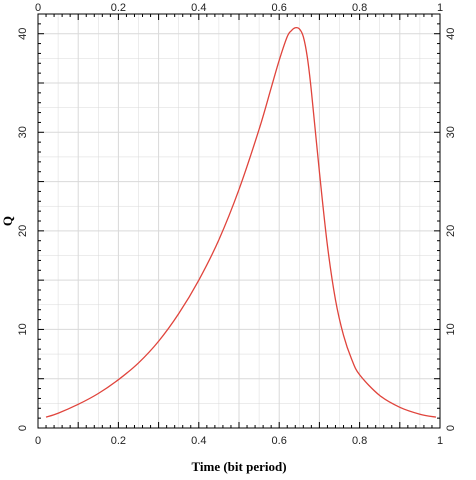 The width and height of the screenshot is (476, 480). I want to click on y-tick-label-left: 0, so click(23, 428).